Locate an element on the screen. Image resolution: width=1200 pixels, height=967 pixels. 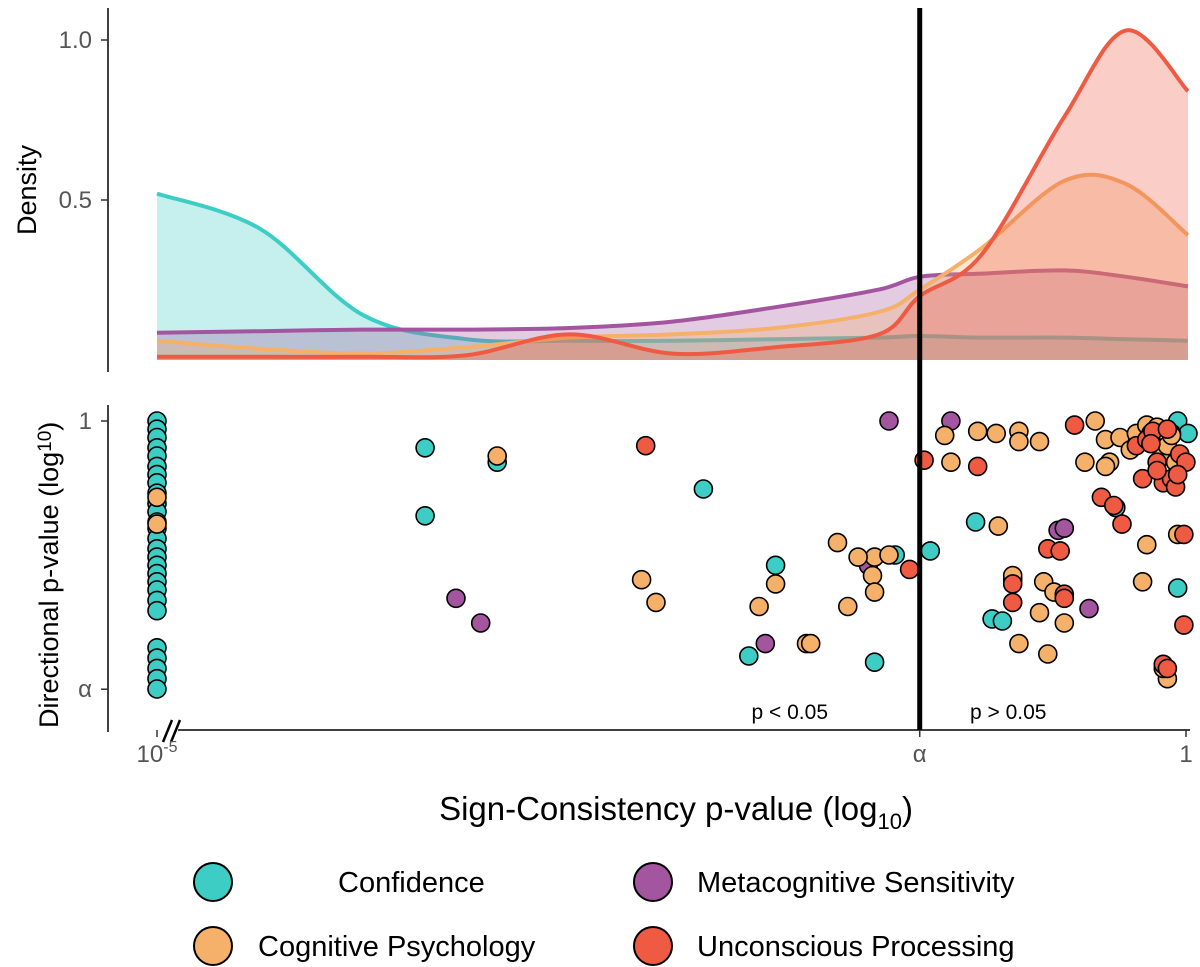
scatter-y-tick-label: α is located at coordinates (85, 689).